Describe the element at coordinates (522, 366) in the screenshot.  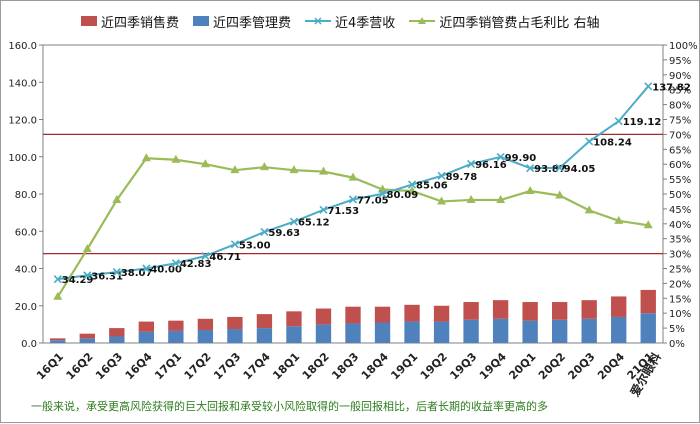
I see `x-axis-tick-label: 20Q1` at that location.